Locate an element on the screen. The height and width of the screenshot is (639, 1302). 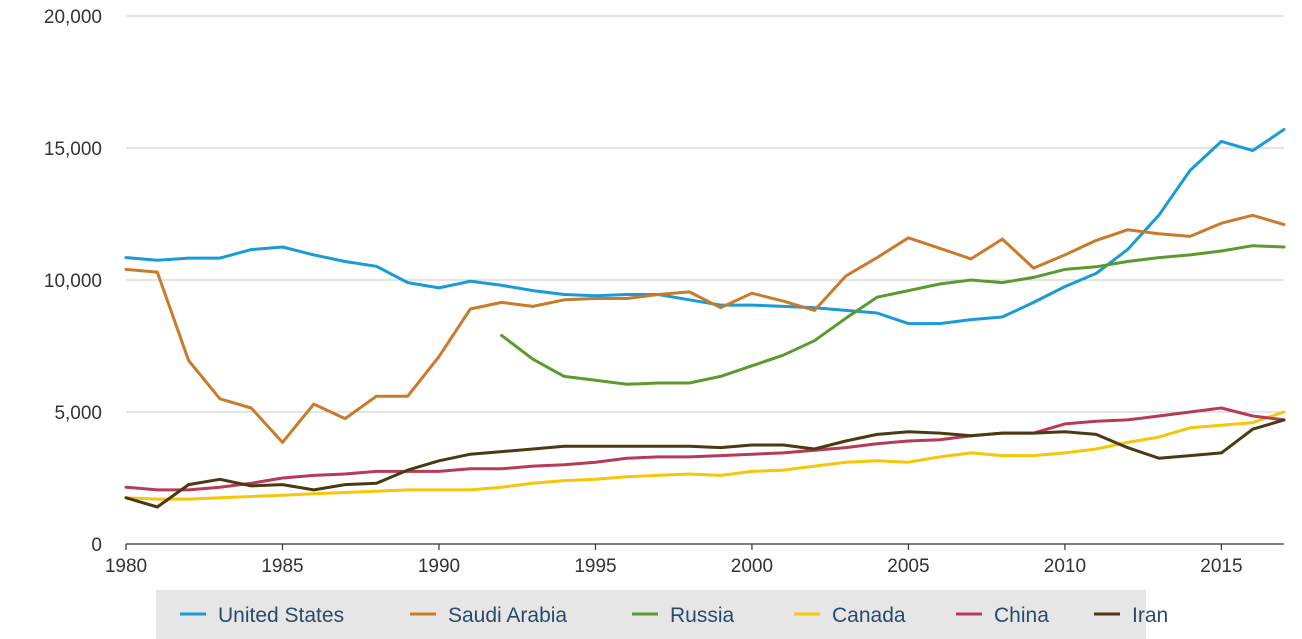
legend-label-iran: Iran is located at coordinates (1150, 615).